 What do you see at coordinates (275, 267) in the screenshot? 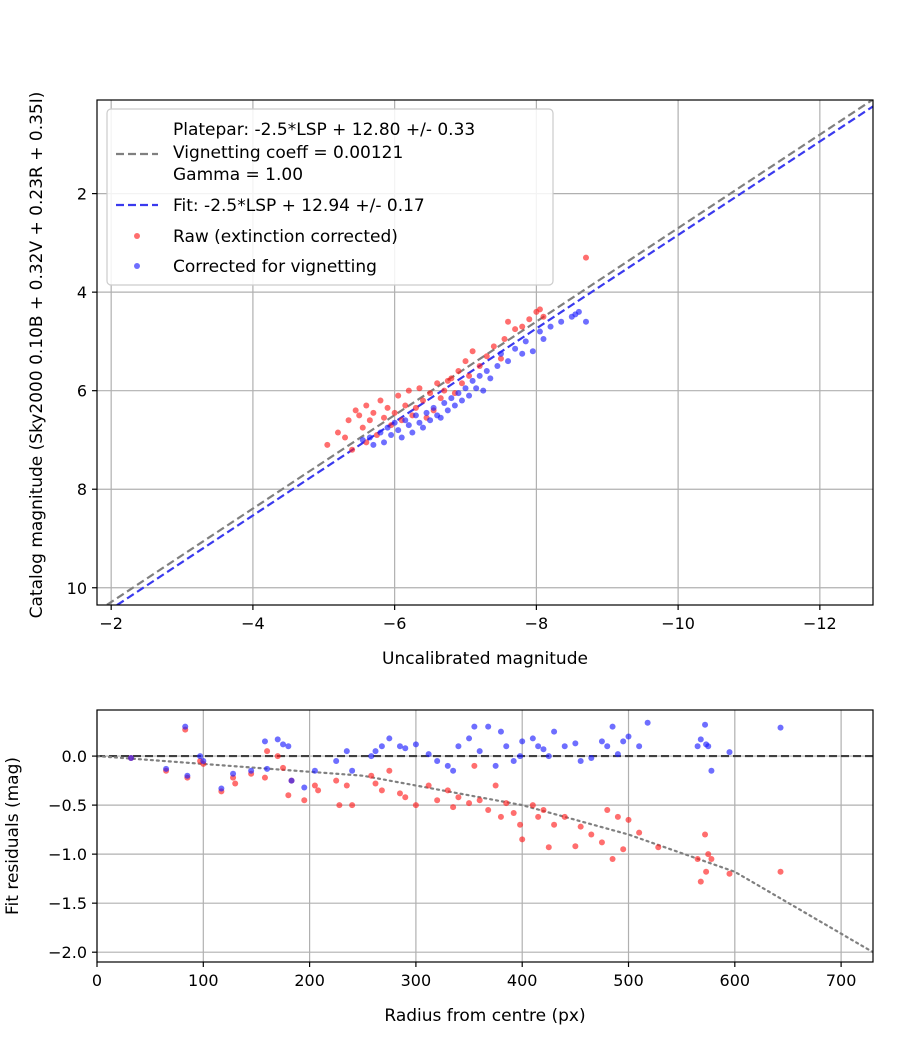
I see `legend-corrected-label: Corrected for vignetting` at bounding box center [275, 267].